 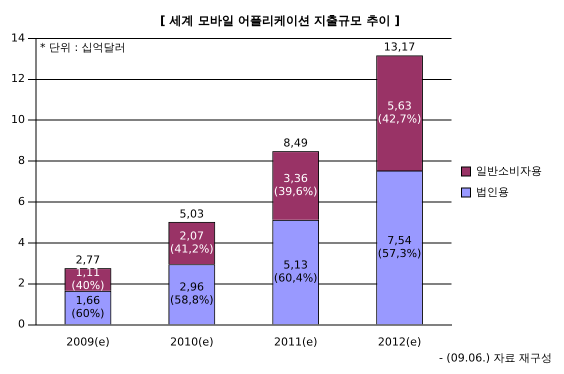 What do you see at coordinates (296, 185) in the screenshot?
I see `data-label: 3,36 (39,6%)` at bounding box center [296, 185].